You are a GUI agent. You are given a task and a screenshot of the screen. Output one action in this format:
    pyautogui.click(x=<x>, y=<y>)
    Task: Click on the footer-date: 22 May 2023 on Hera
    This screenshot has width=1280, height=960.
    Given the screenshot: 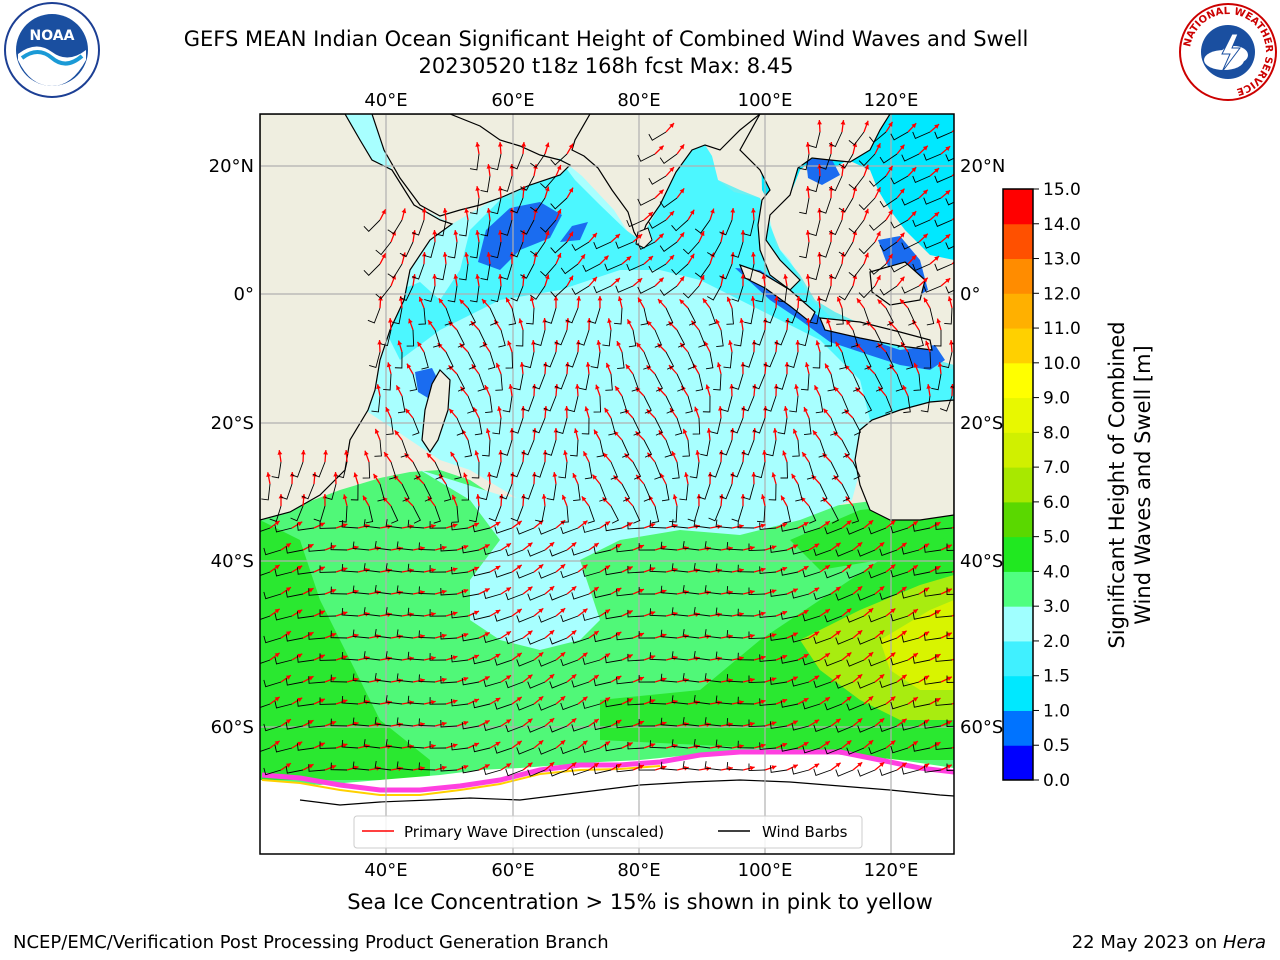 What is the action you would take?
    pyautogui.click(x=1169, y=942)
    